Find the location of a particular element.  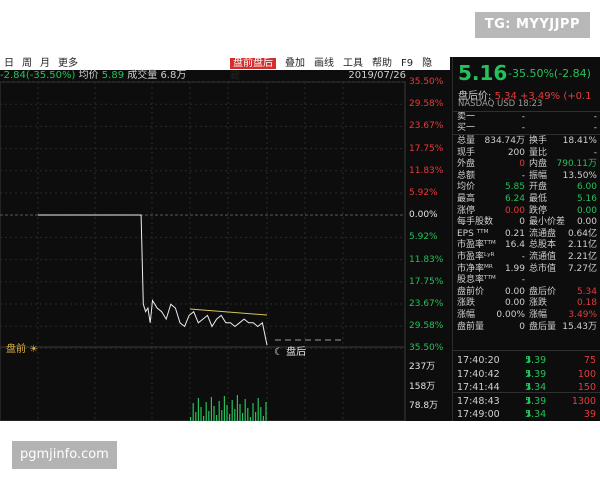

stat-label: 涨跌 is located at coordinates (538, 303).